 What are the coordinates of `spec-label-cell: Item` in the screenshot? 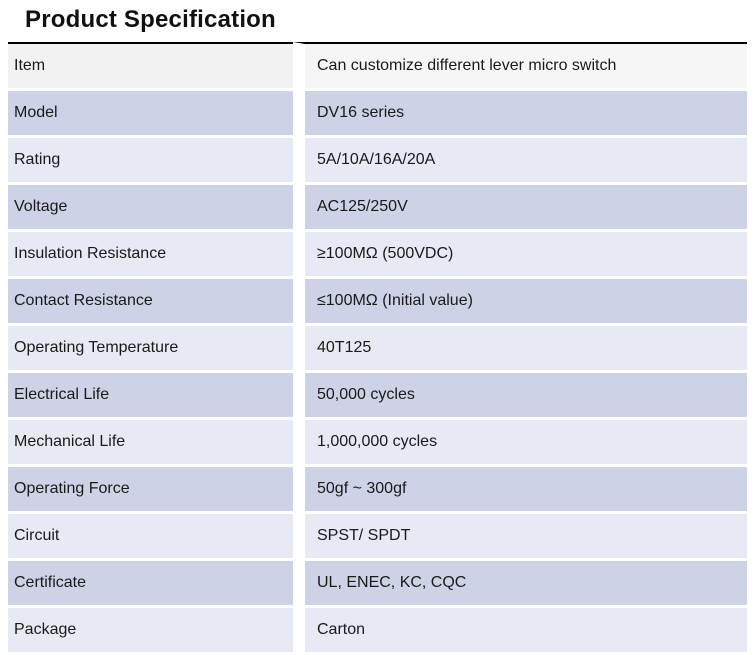 It's located at (150, 66).